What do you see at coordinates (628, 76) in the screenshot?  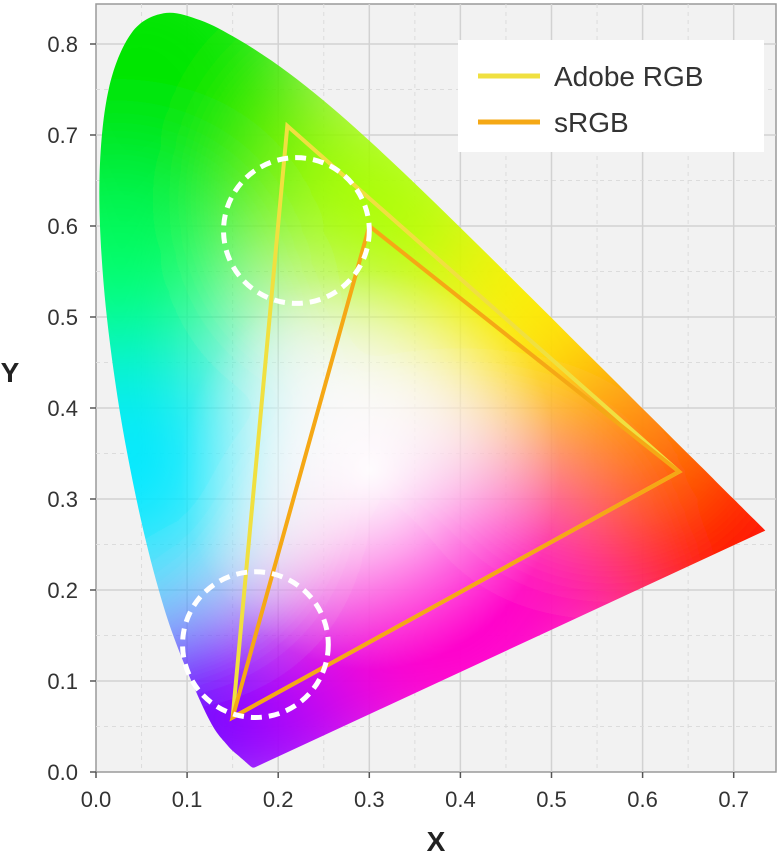 I see `legend-label-adobe-rgb: Adobe RGB` at bounding box center [628, 76].